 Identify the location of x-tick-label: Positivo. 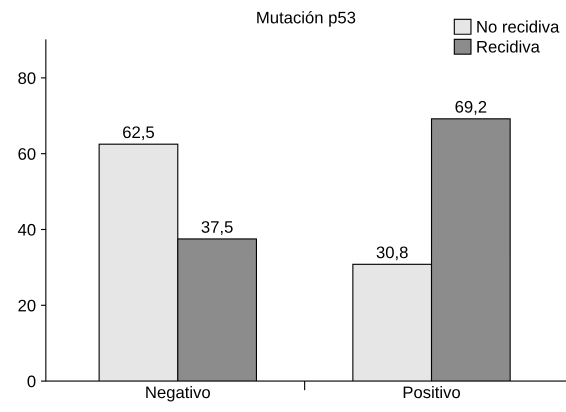
(432, 392).